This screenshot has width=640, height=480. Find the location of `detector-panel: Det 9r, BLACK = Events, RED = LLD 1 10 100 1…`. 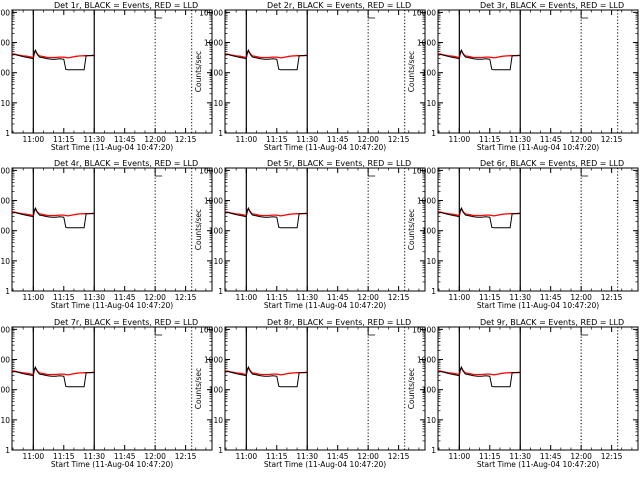

detector-panel: Det 9r, BLACK = Events, RED = LLD 1 10 100 1… is located at coordinates (523, 393).